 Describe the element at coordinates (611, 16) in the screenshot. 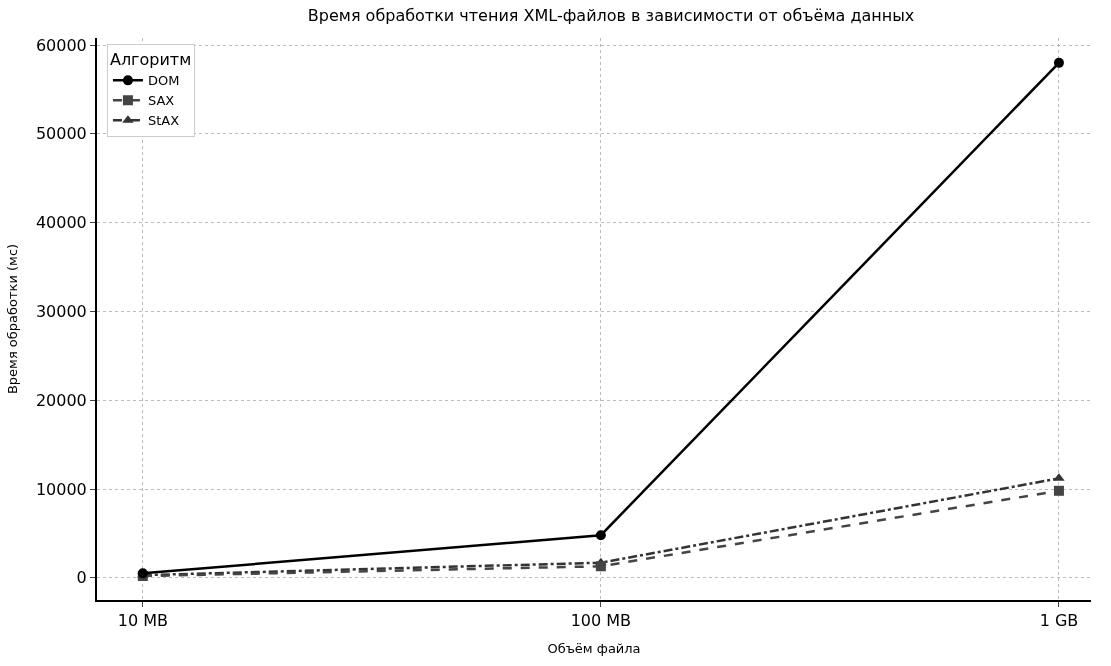

I see `chart-title: Время обработки чтения XML-файлов в зависимости от объёма данных` at that location.